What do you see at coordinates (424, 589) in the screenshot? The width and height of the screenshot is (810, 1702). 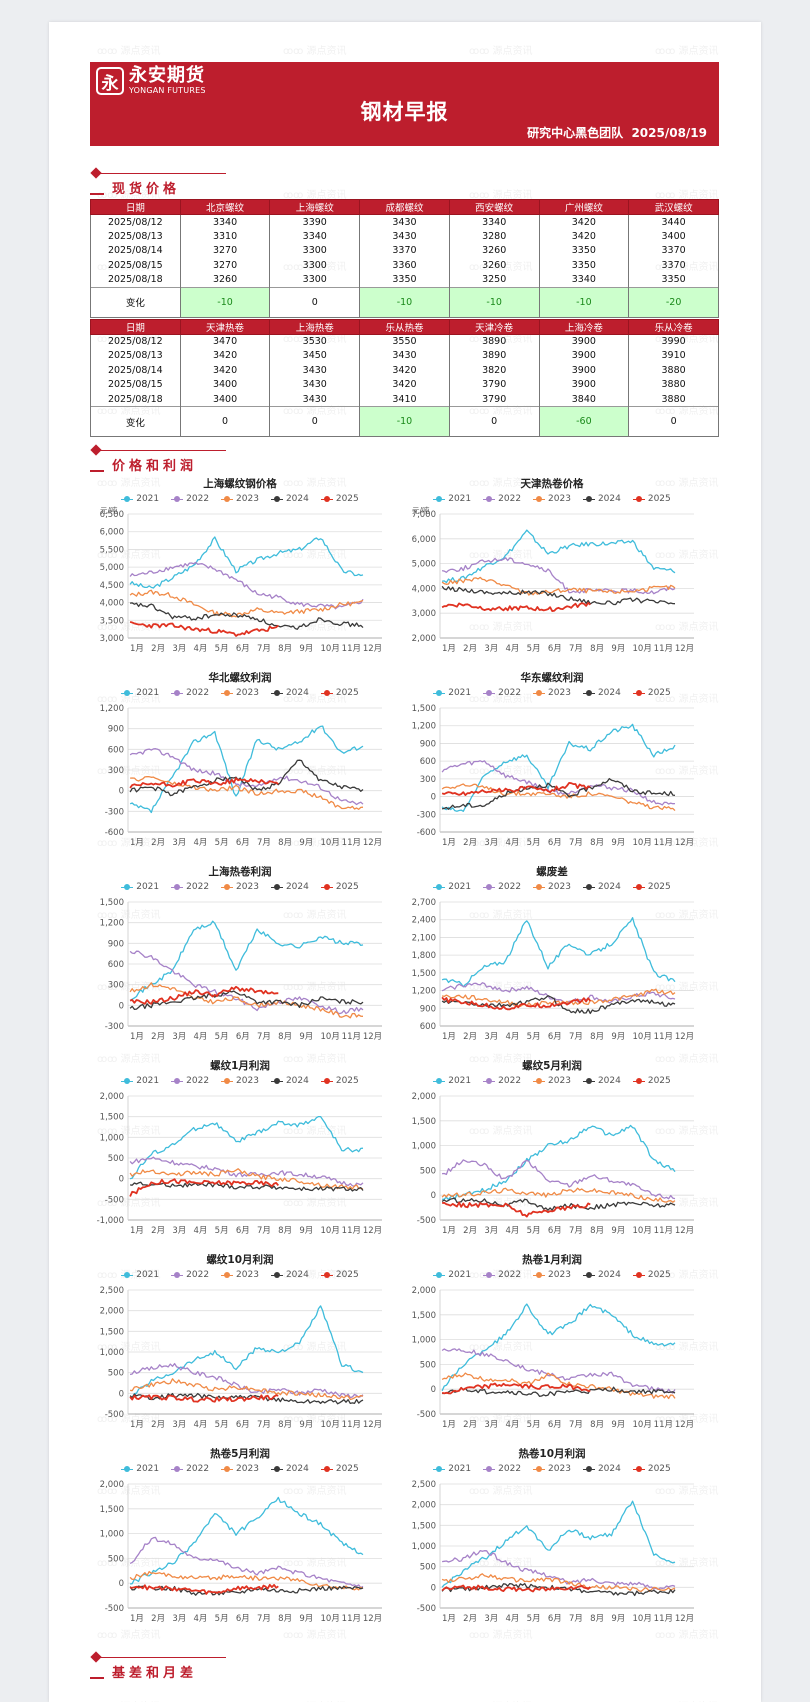 I see `y-tick-label: 4,000` at bounding box center [424, 589].